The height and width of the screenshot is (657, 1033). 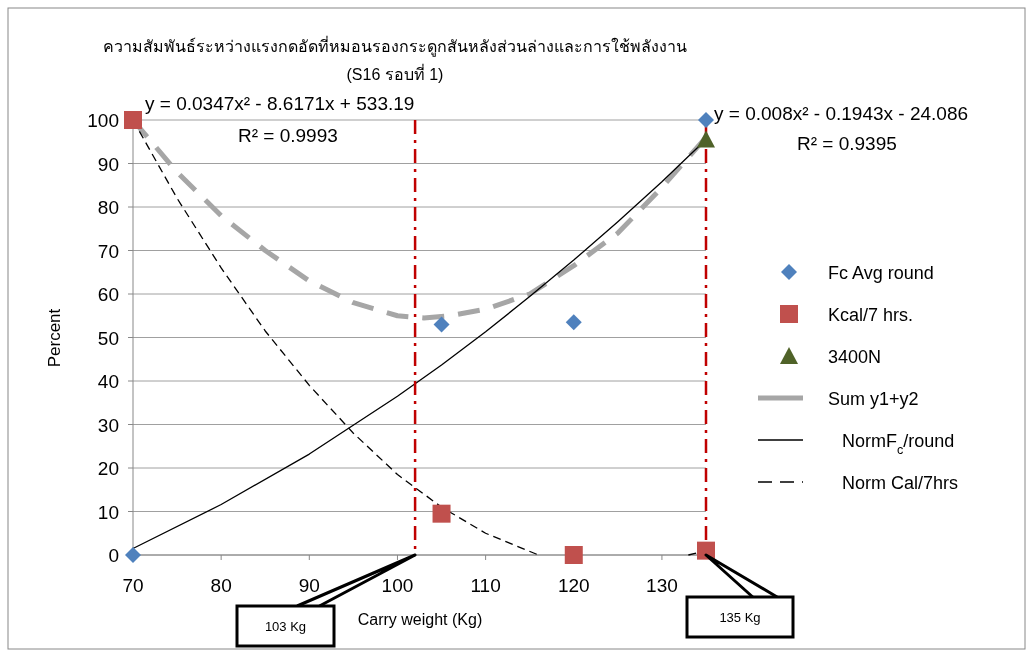 I want to click on y-tick-label: 30, so click(x=108, y=425).